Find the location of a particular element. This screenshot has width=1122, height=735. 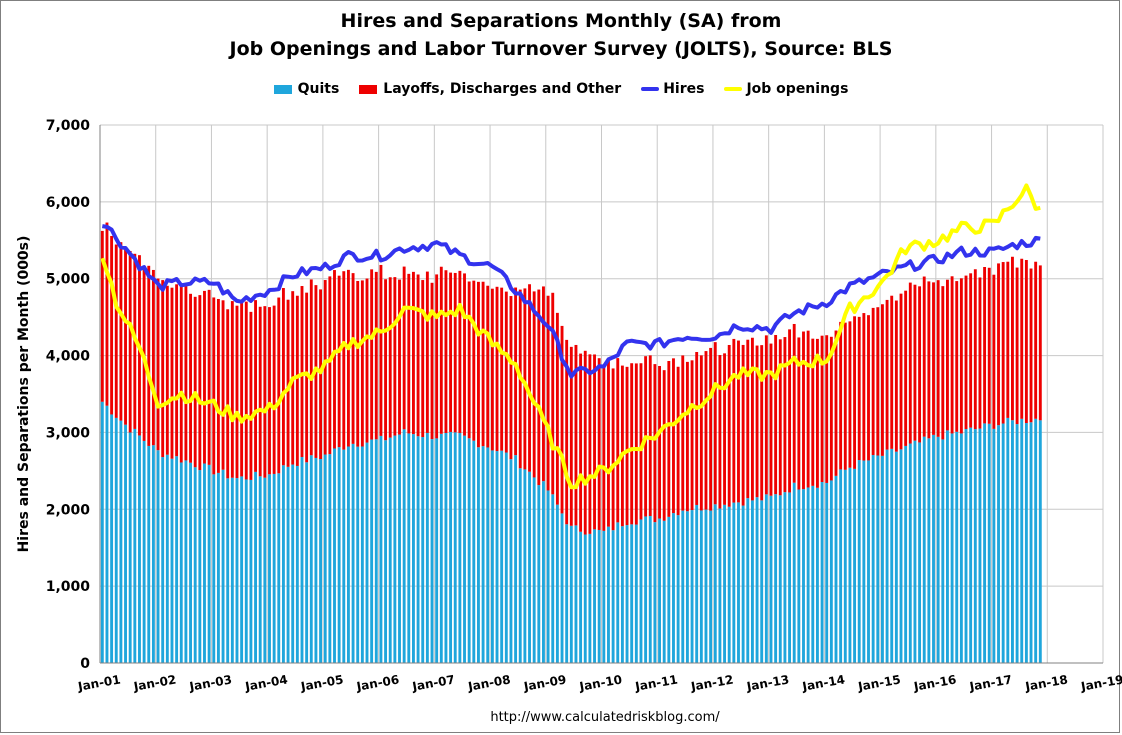

y-tick-label: 6,000 is located at coordinates (68, 203).